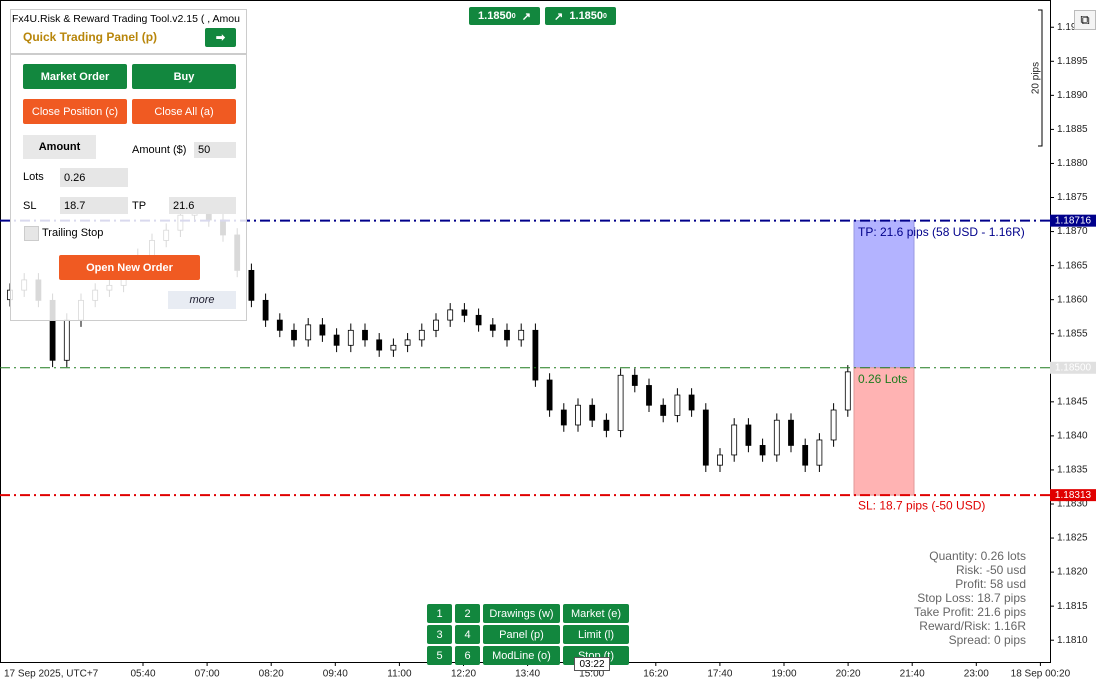  Describe the element at coordinates (139, 206) in the screenshot. I see `tp-label: TP` at that location.